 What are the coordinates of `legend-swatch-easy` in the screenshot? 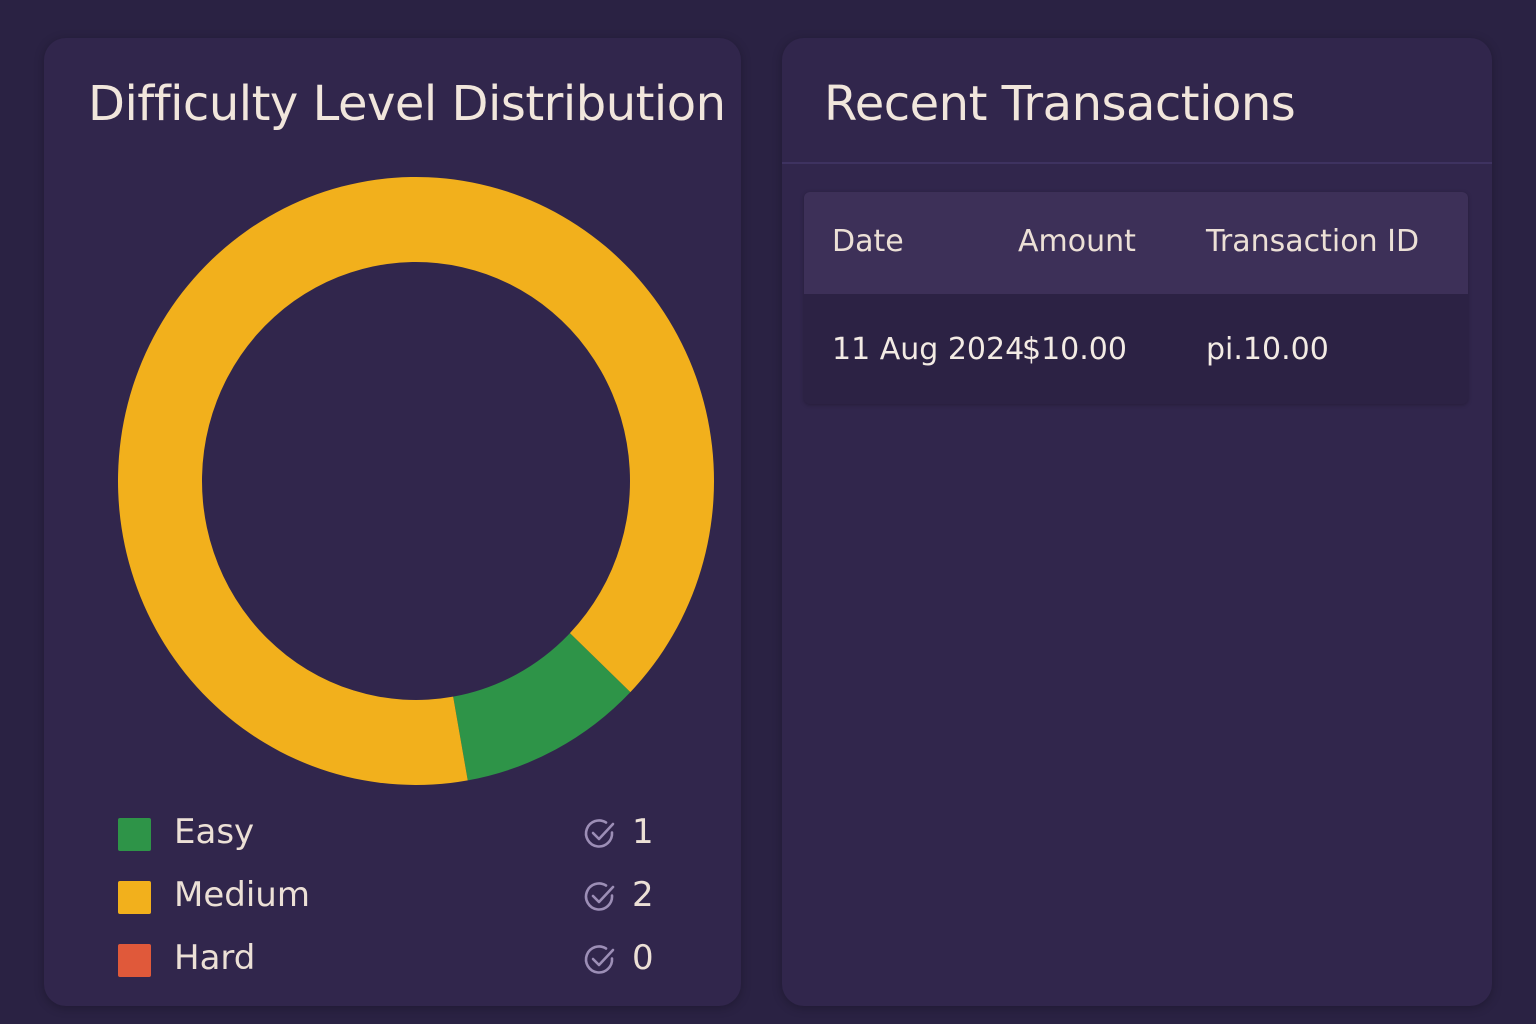 It's located at (134, 834).